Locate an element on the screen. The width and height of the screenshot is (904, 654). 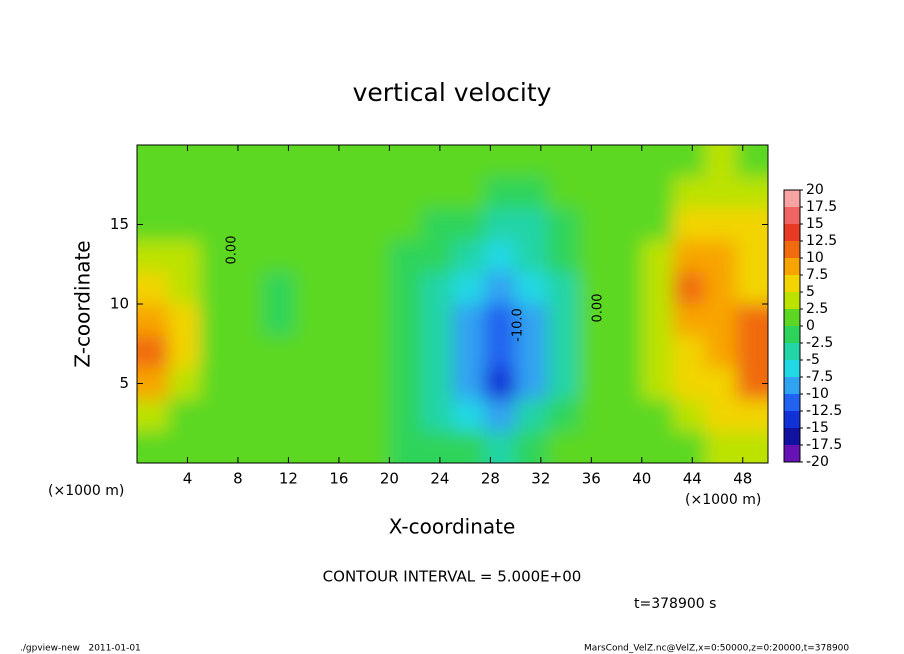
x-axis-label: X-coordinate is located at coordinates (452, 527).